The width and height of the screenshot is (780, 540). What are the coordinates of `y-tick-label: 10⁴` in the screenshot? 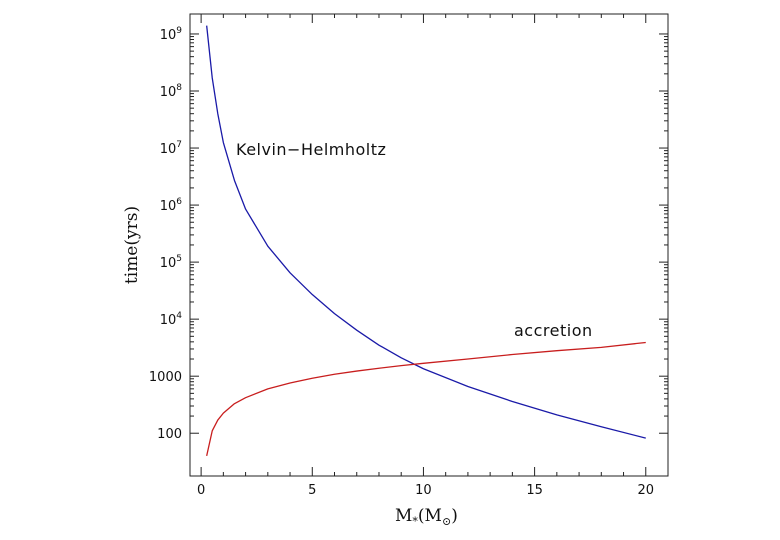 It's located at (171, 319).